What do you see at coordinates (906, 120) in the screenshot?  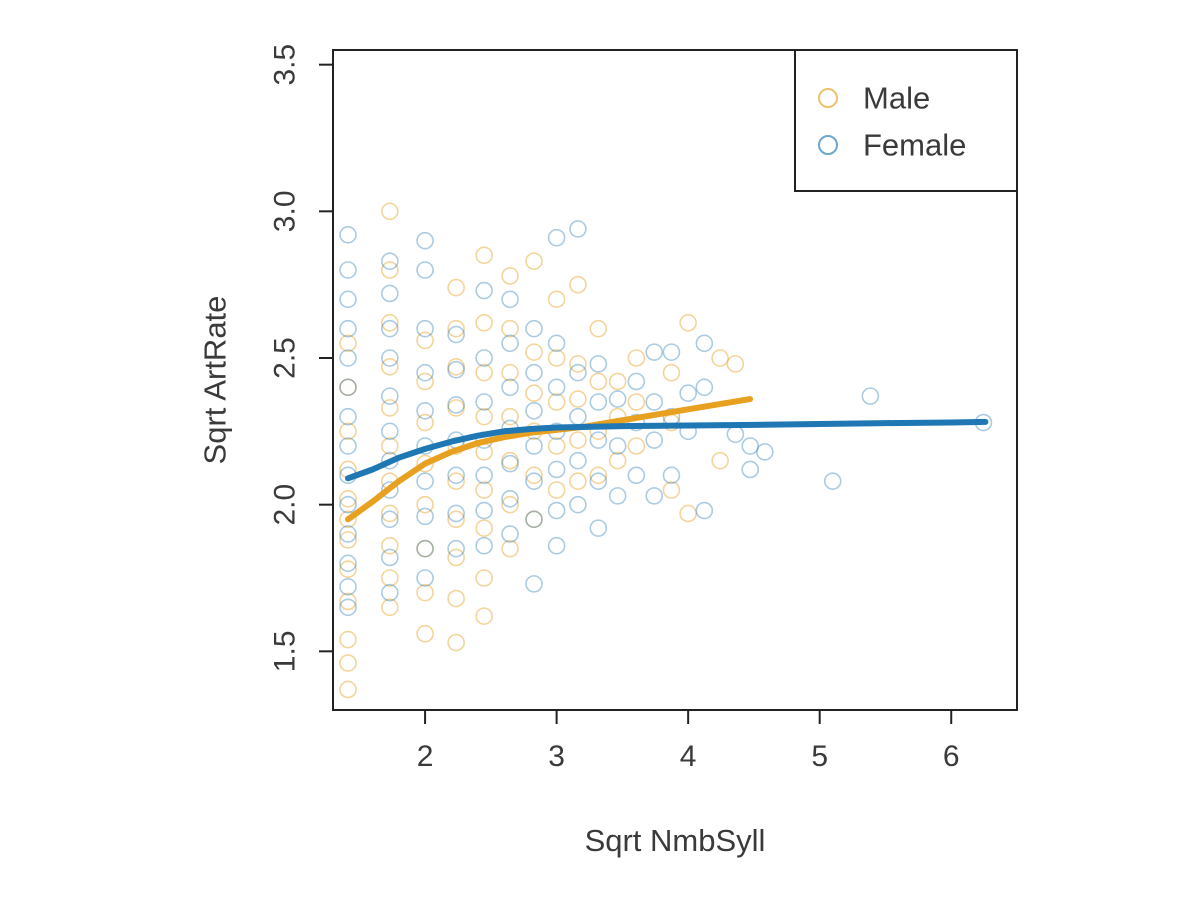 I see `legend: Male Female` at bounding box center [906, 120].